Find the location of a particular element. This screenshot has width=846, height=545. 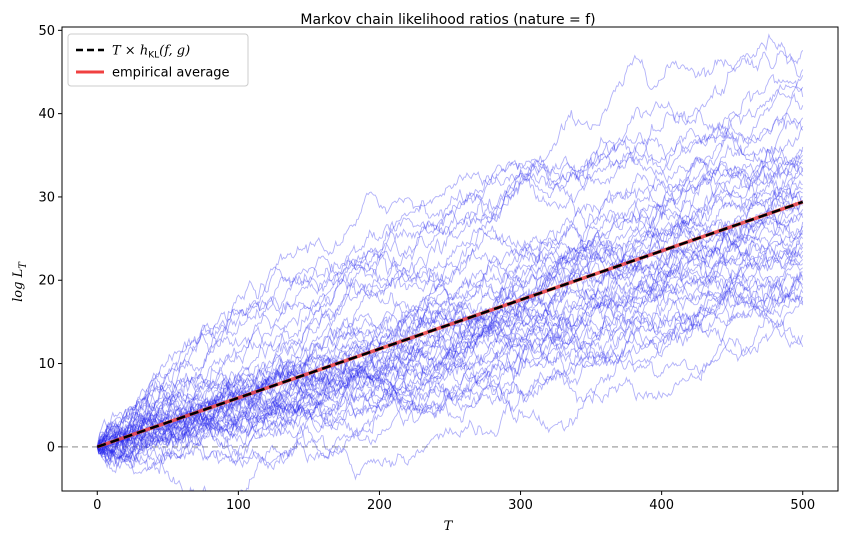

x-tick-label: 100 is located at coordinates (238, 505).